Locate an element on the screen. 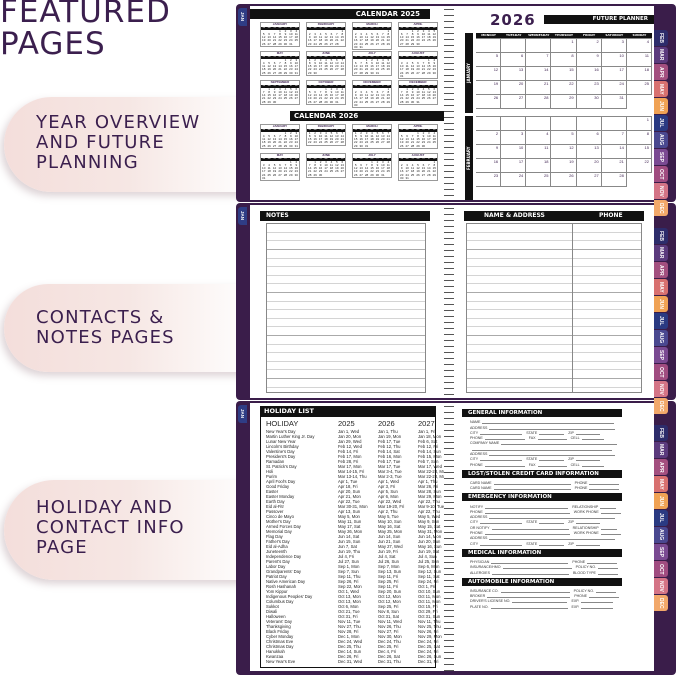  day-cell: 6 is located at coordinates (514, 60).